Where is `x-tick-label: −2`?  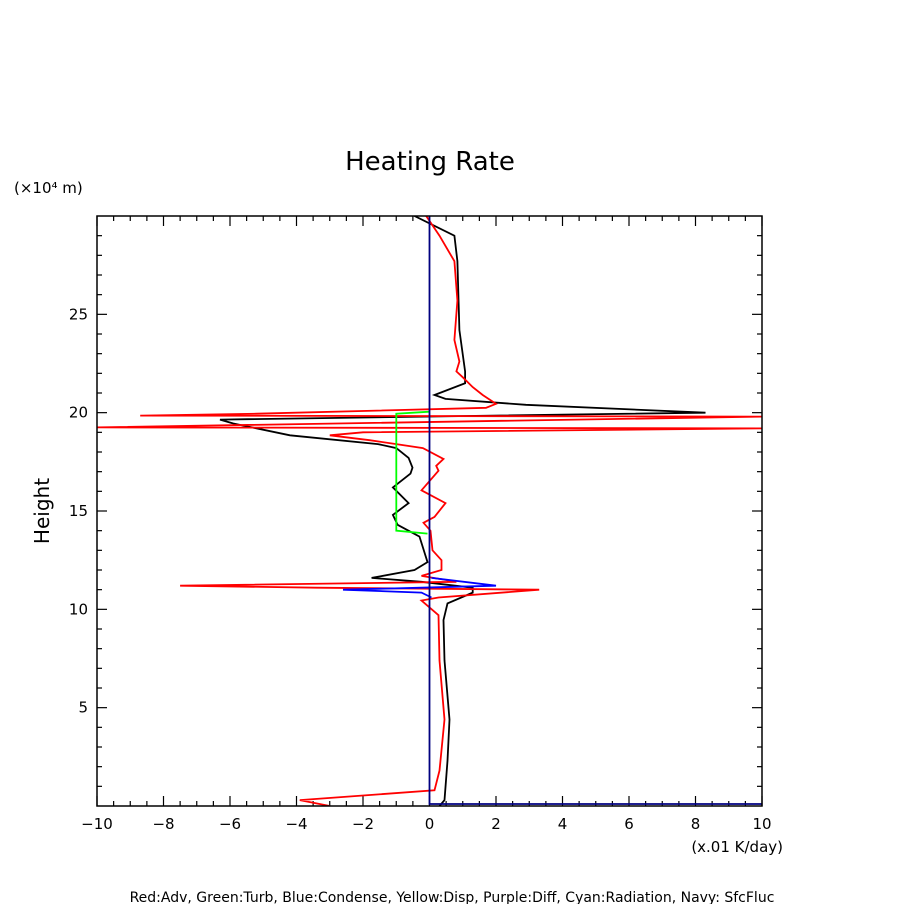
x-tick-label: −2 is located at coordinates (363, 824).